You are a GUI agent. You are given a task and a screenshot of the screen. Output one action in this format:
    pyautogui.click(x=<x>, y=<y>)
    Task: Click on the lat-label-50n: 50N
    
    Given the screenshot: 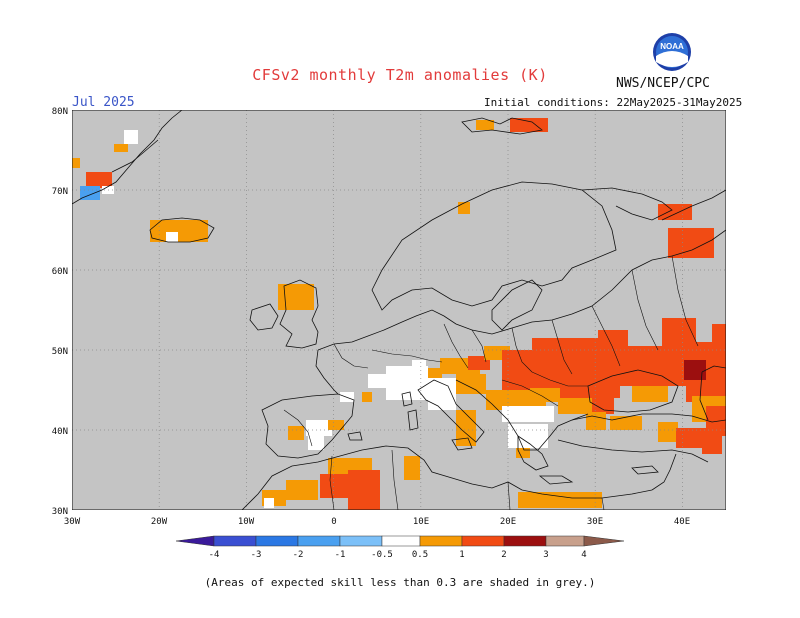 What is the action you would take?
    pyautogui.click(x=60, y=352)
    